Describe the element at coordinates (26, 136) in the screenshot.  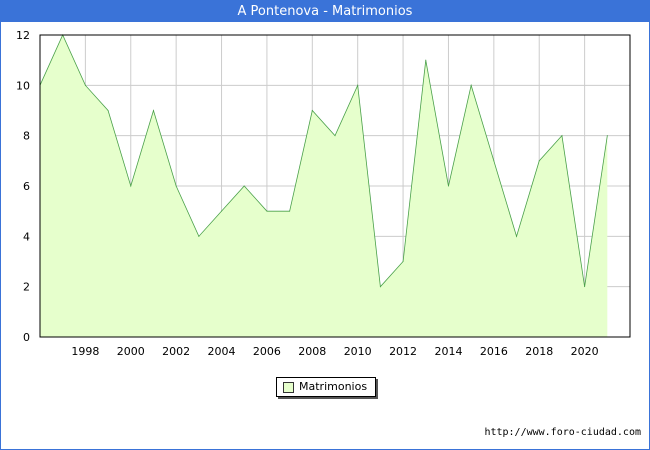
I see `y-tick-label: 8` at that location.